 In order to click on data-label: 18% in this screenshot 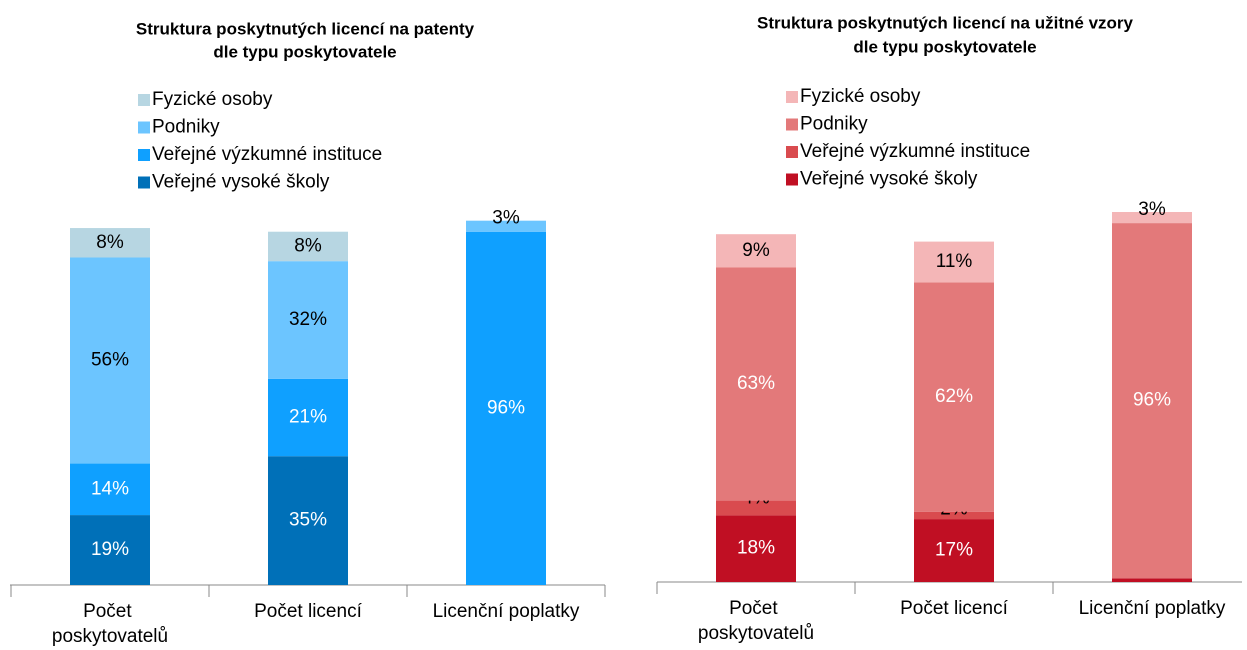, I will do `click(756, 548)`.